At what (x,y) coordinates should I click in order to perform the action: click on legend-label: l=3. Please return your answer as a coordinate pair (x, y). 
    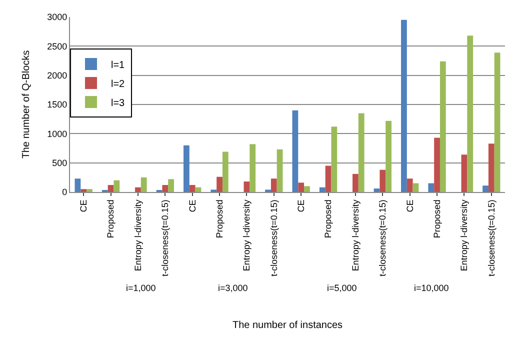
    Looking at the image, I should click on (118, 103).